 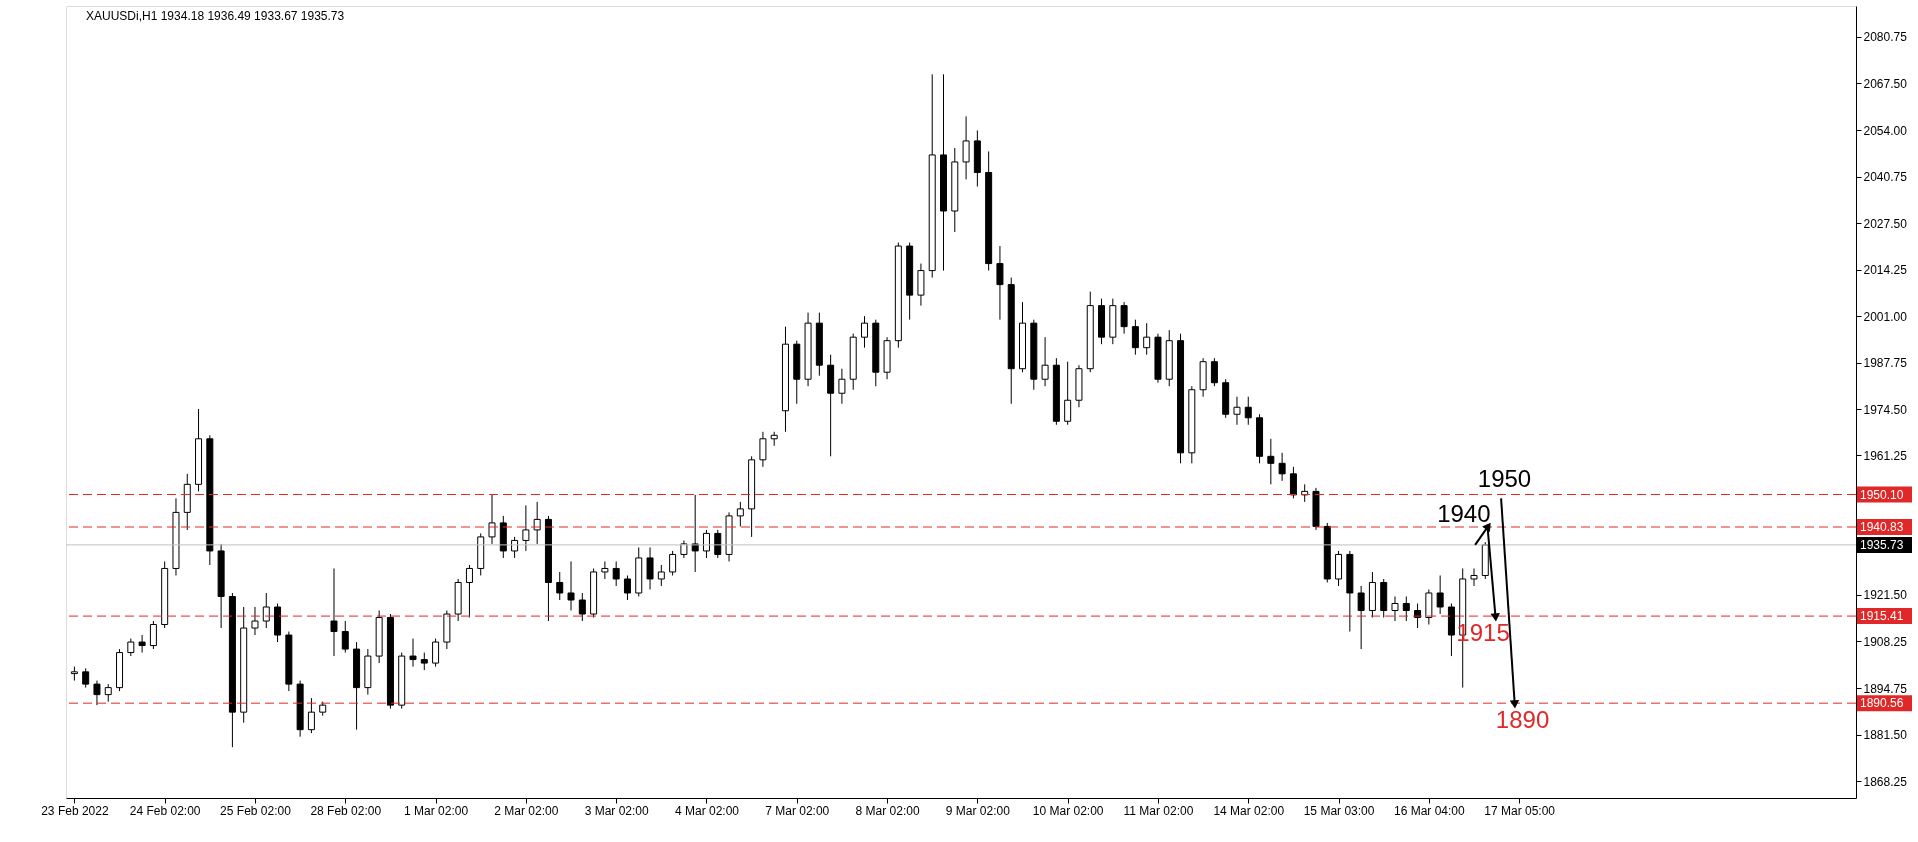 I want to click on ref-line-label: 1915.41, so click(x=1882, y=616).